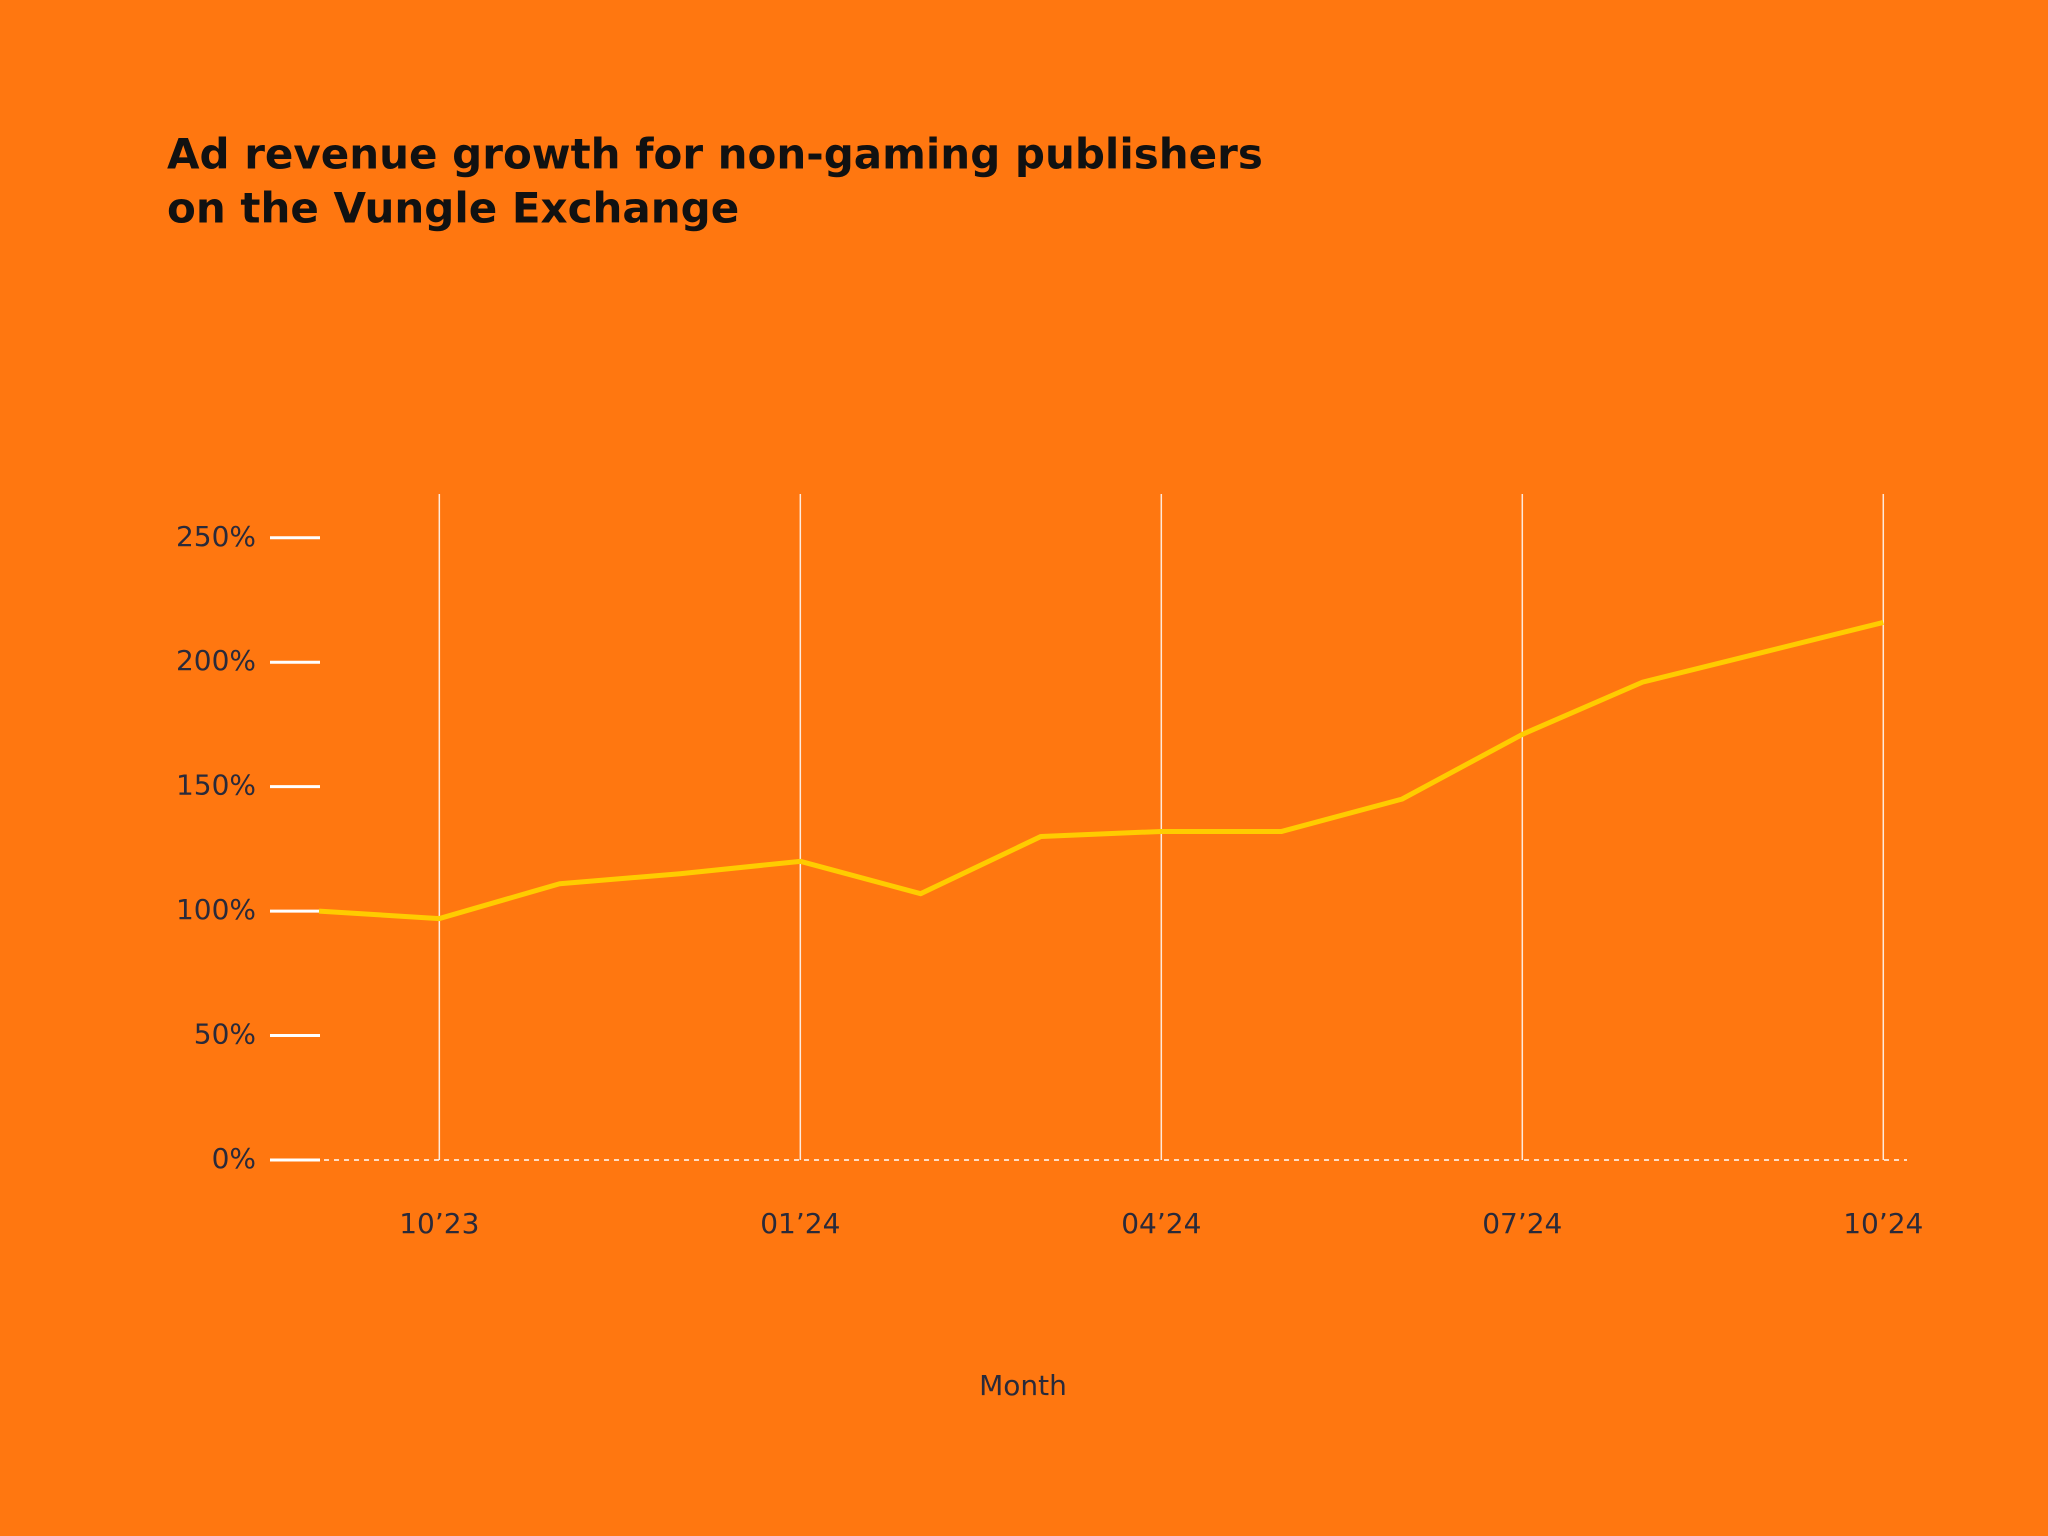 Image resolution: width=2048 pixels, height=1536 pixels. What do you see at coordinates (439, 1223) in the screenshot?
I see `x-tick-label: 10’23` at bounding box center [439, 1223].